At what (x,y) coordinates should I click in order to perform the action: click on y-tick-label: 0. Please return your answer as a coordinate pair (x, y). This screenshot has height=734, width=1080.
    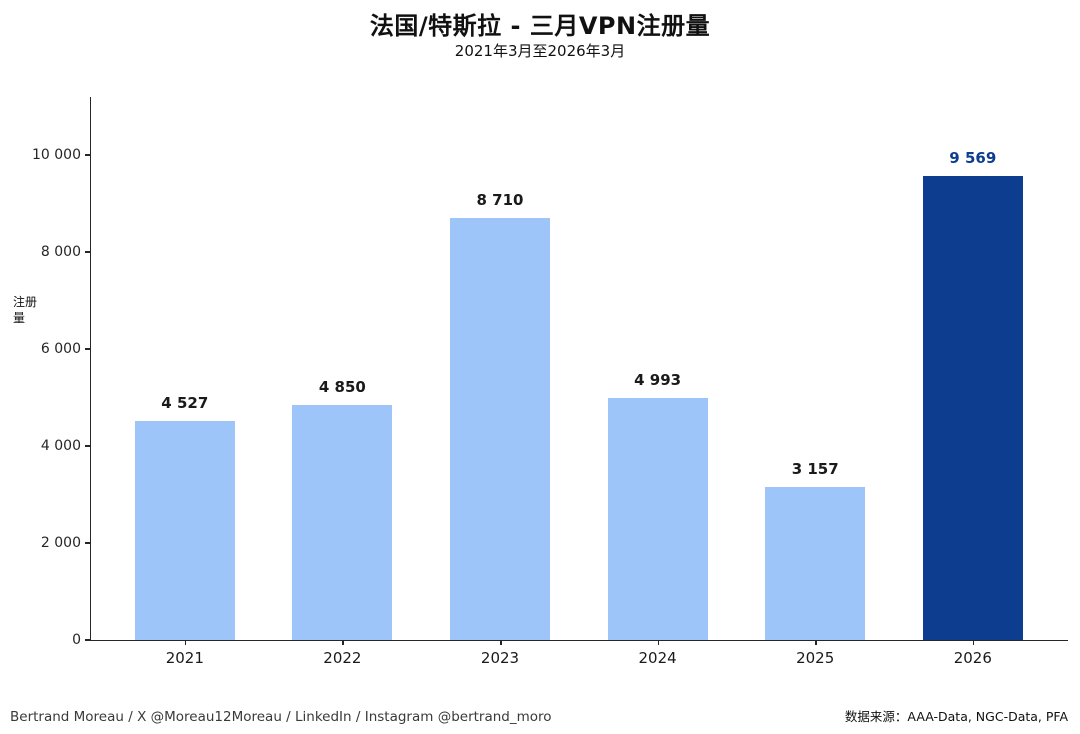
    Looking at the image, I should click on (76, 640).